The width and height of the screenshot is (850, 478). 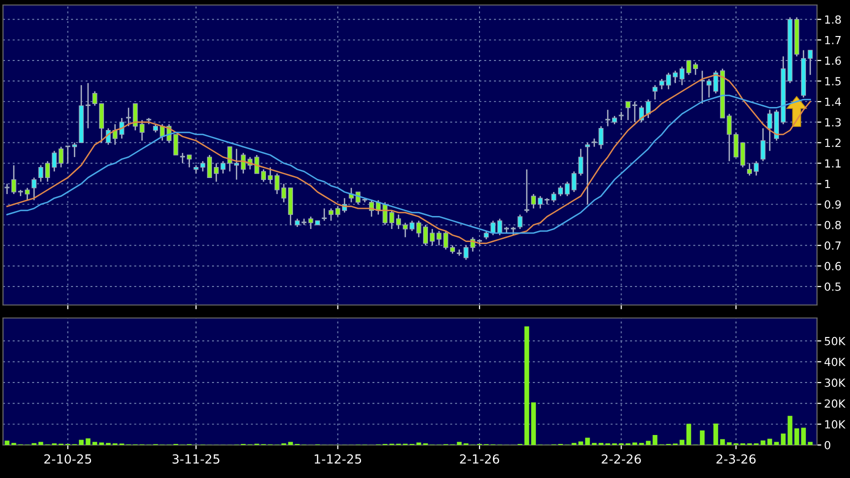 What do you see at coordinates (736, 459) in the screenshot?
I see `x-tick-label: 2-3-26` at bounding box center [736, 459].